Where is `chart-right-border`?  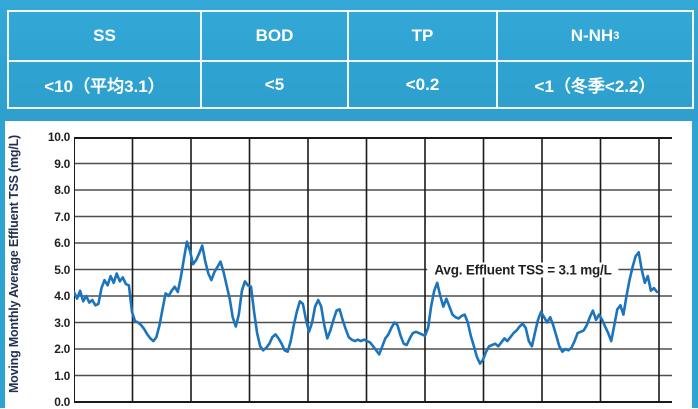 chart-right-border is located at coordinates (695, 264).